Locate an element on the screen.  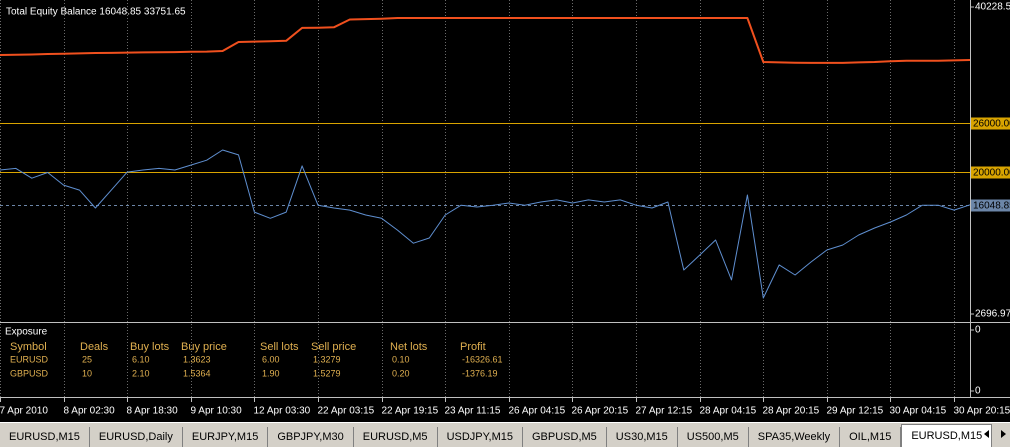
table-cell: 1.5279 is located at coordinates (327, 373).